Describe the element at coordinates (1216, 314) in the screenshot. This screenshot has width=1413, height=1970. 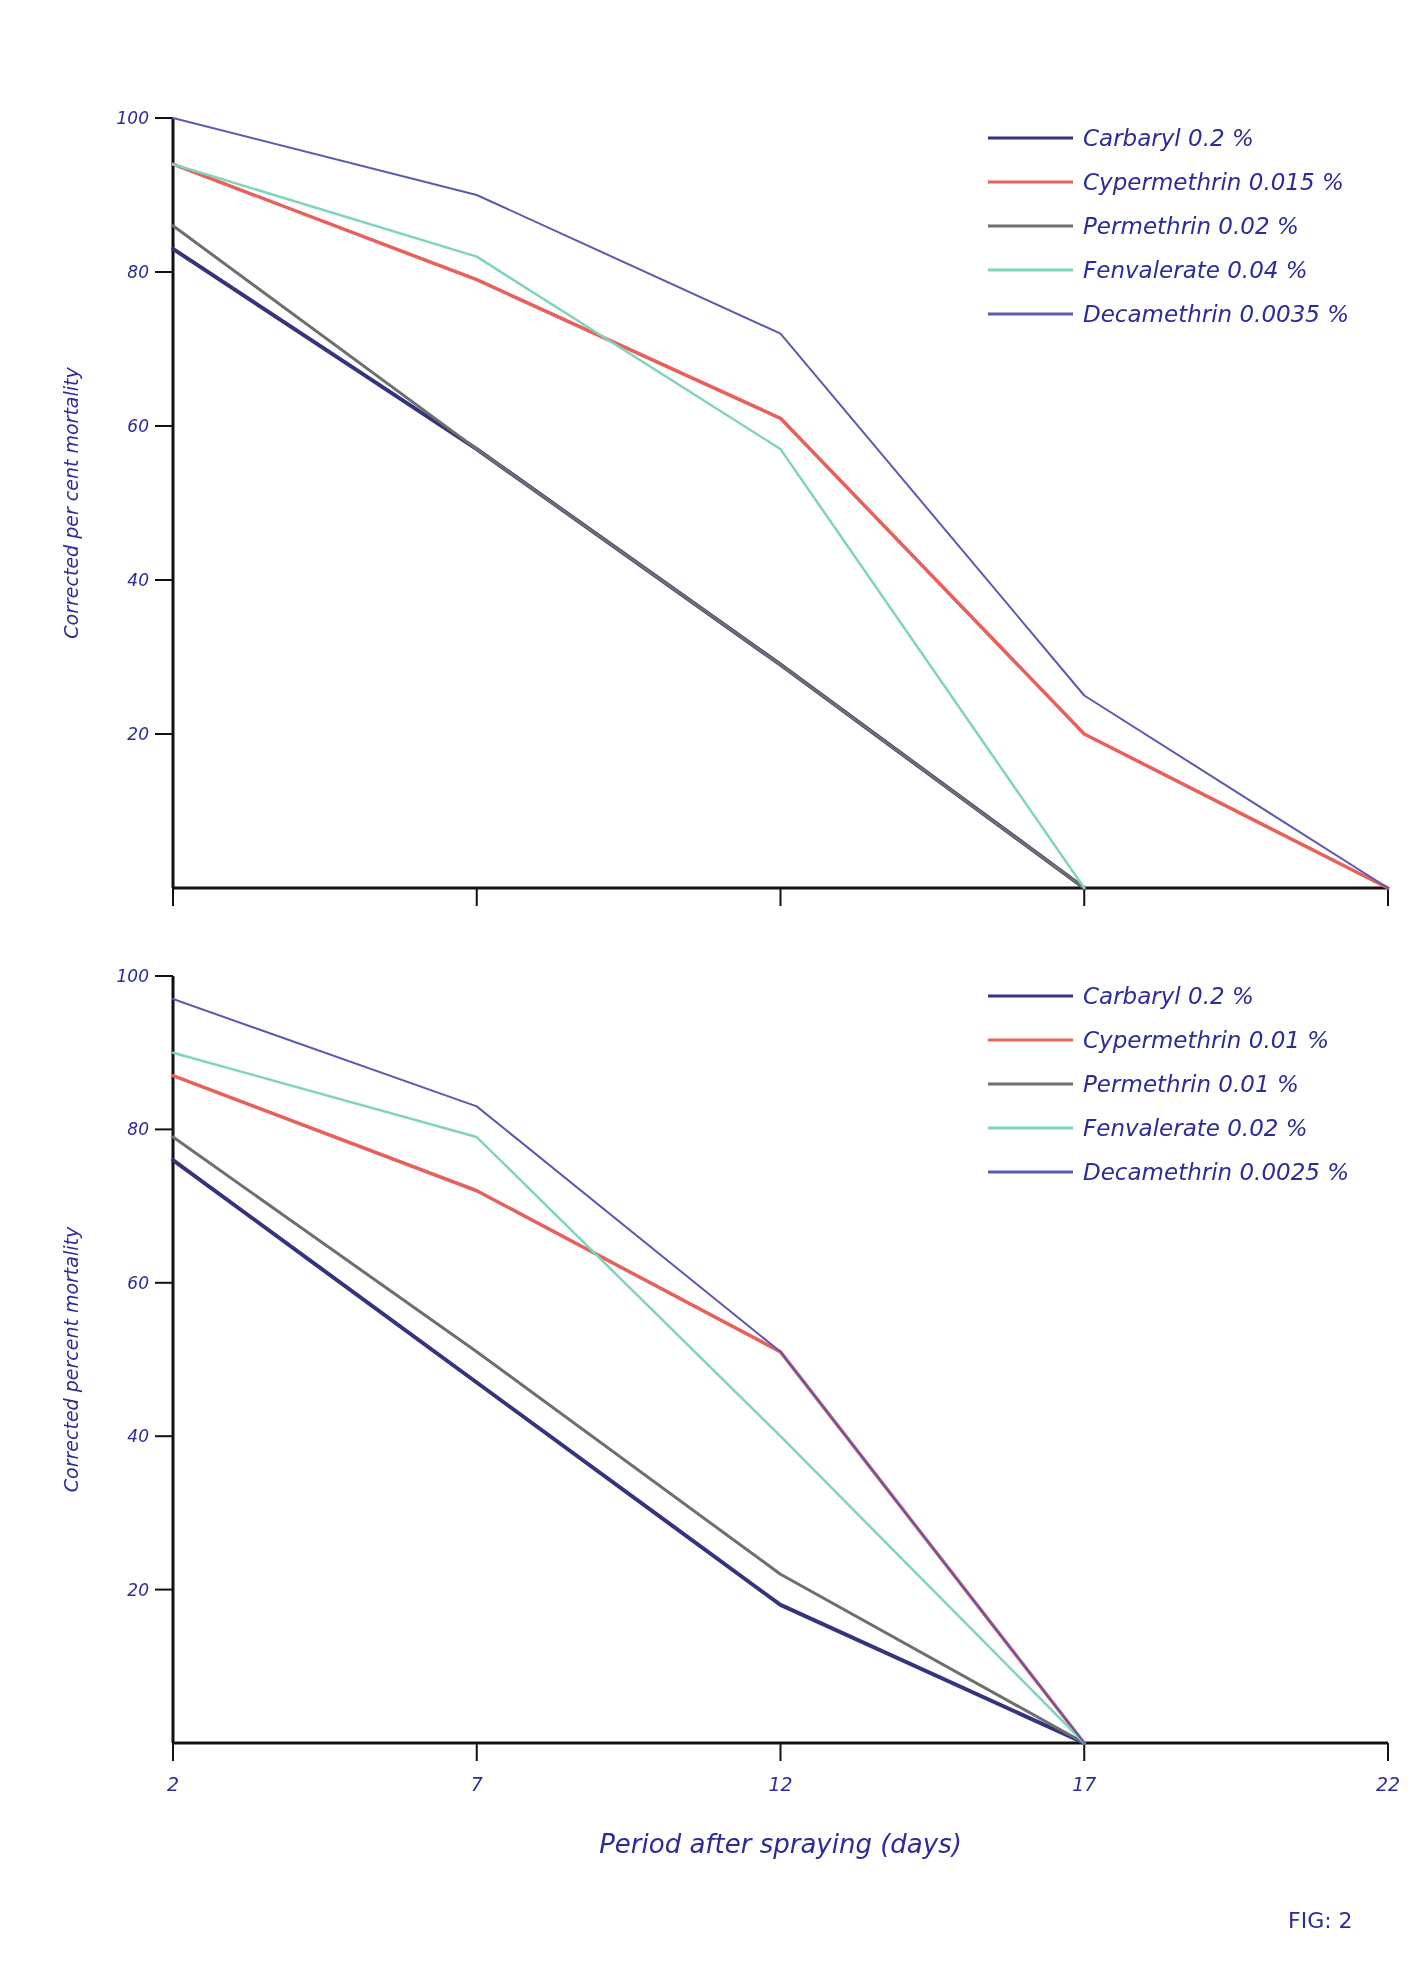
I see `legend-label: Decamethrin 0.0035 %` at that location.